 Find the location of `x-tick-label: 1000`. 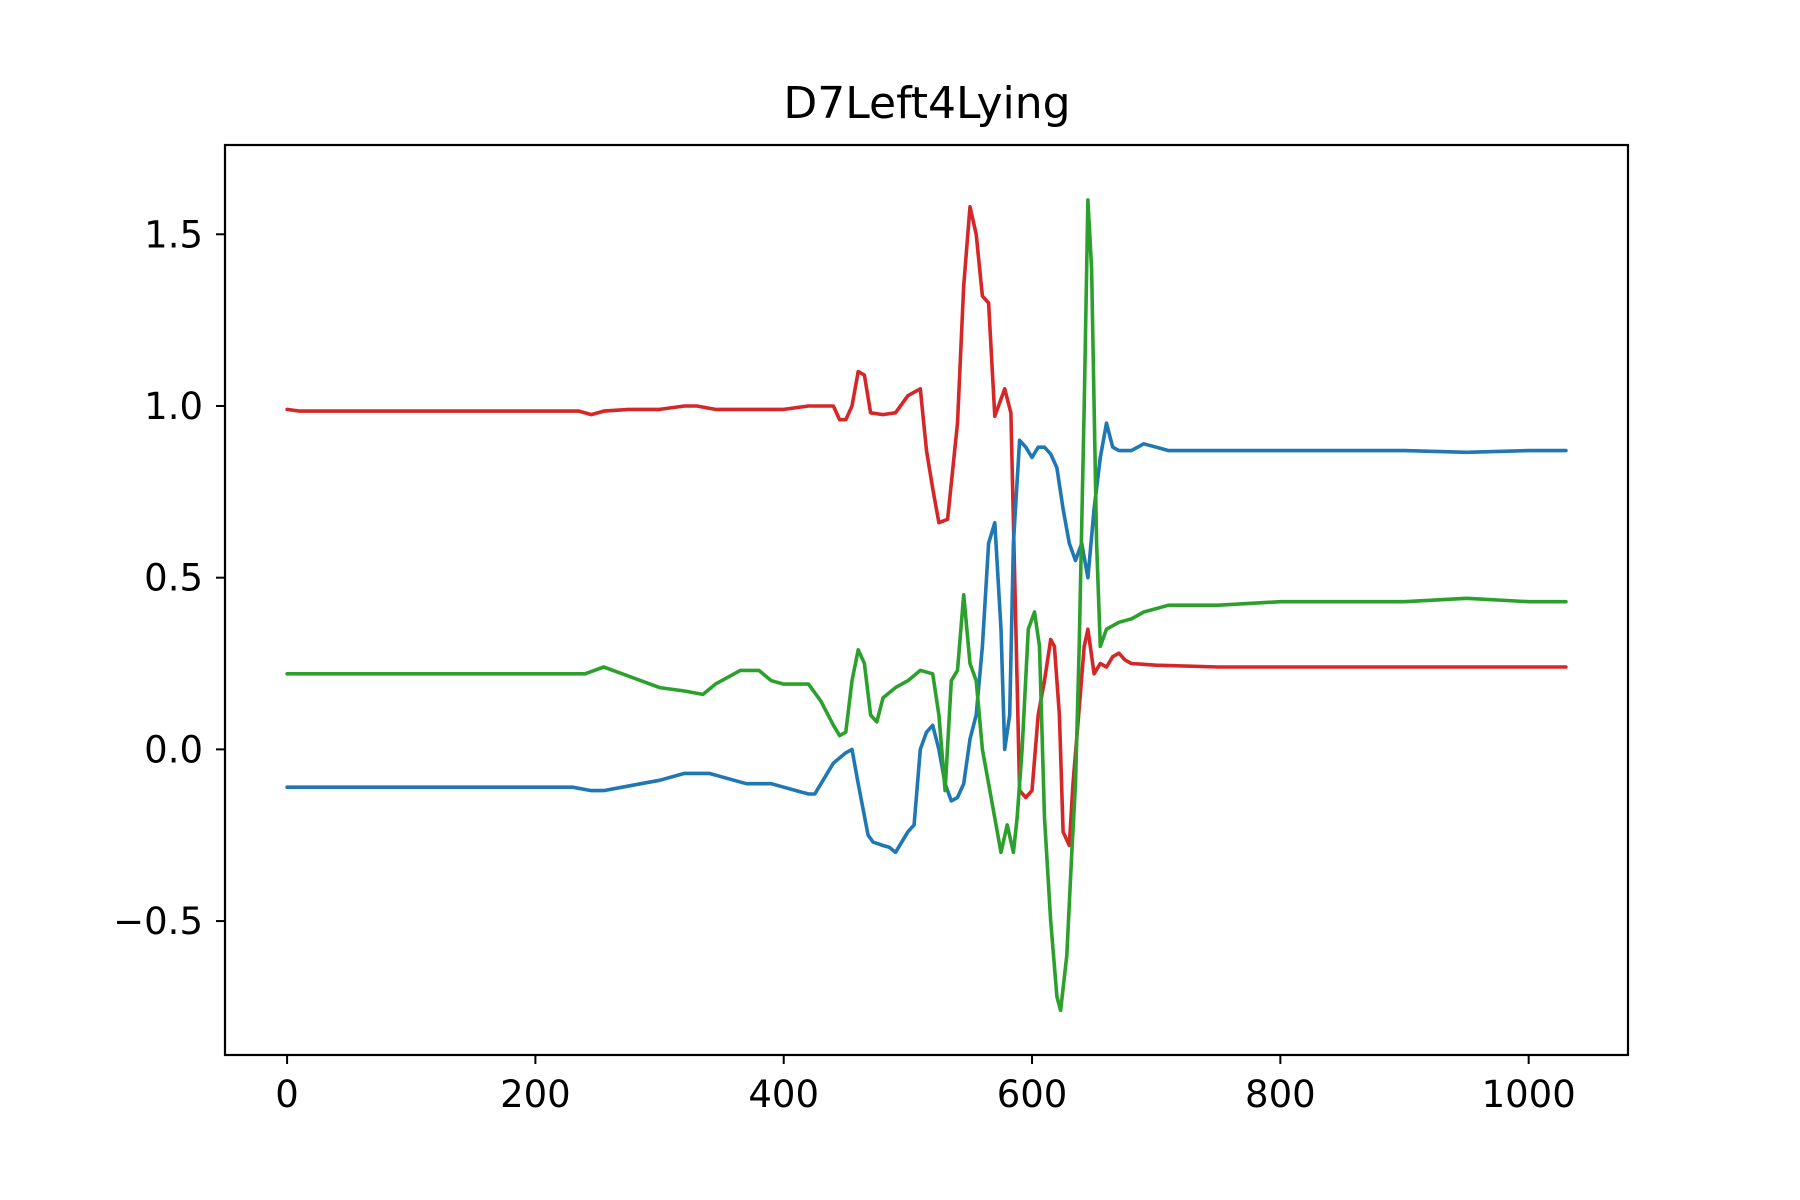

x-tick-label: 1000 is located at coordinates (1529, 1094).